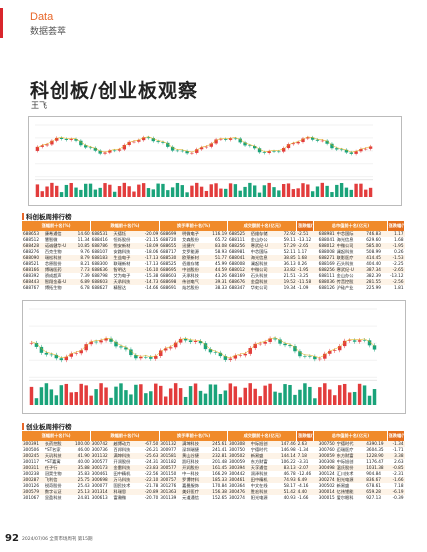 The image size is (427, 552). I want to click on cell: 300015, so click(326, 497).